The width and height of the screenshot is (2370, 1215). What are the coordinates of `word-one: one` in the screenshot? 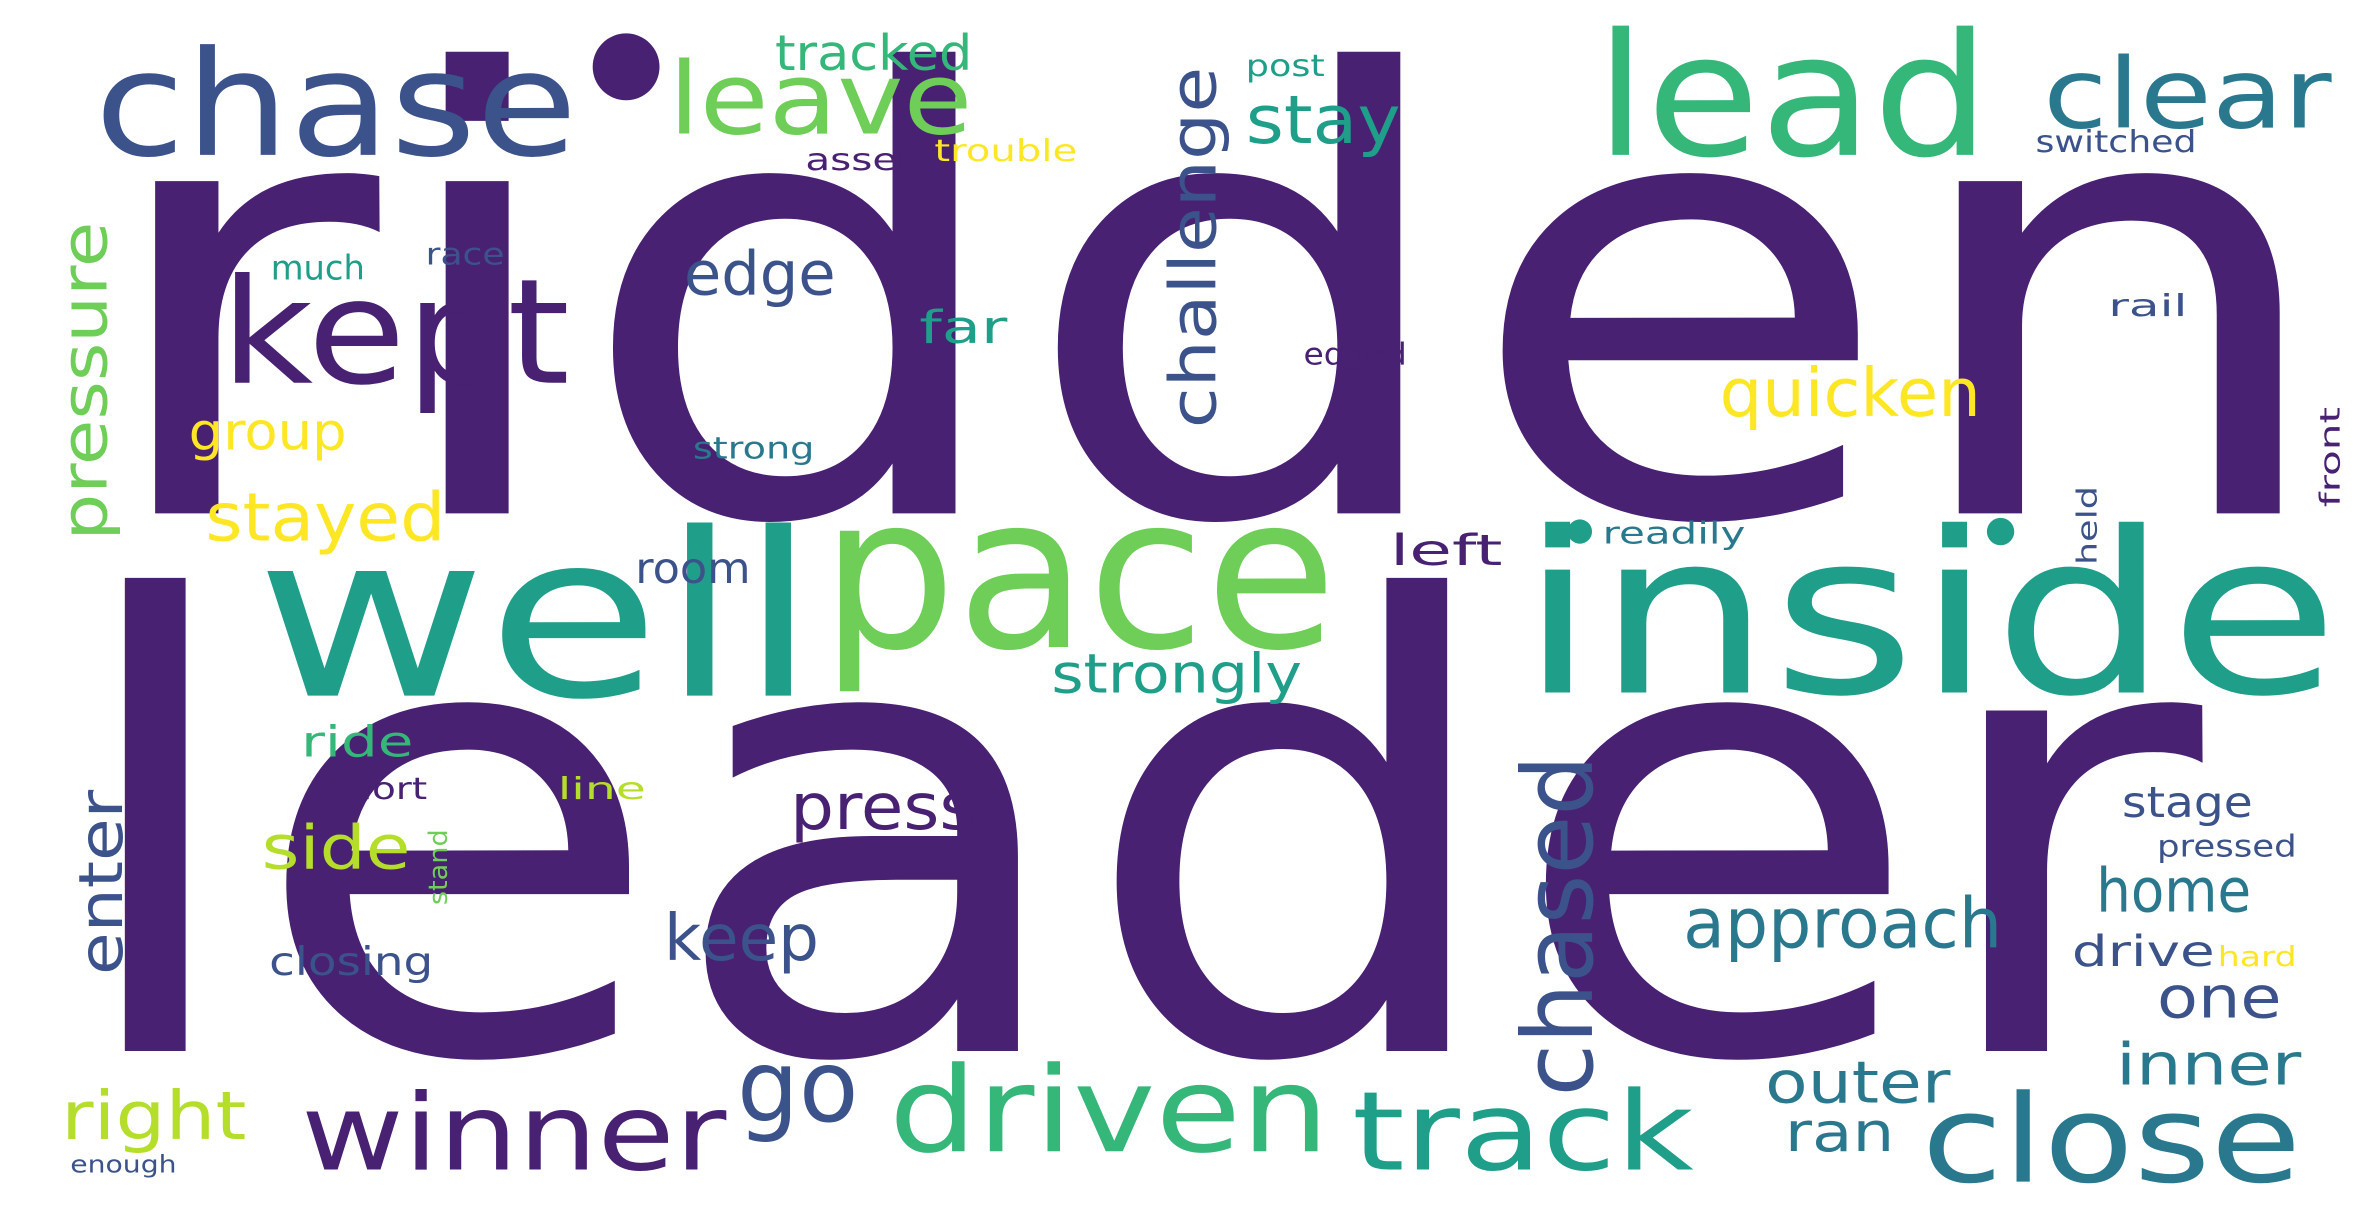 It's located at (2219, 998).